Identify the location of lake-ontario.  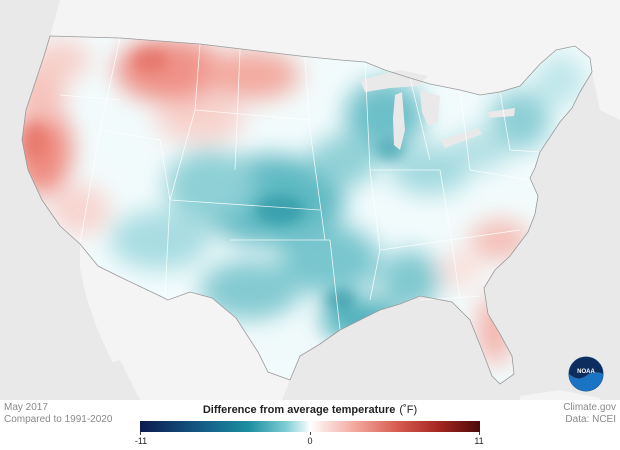
(501, 113).